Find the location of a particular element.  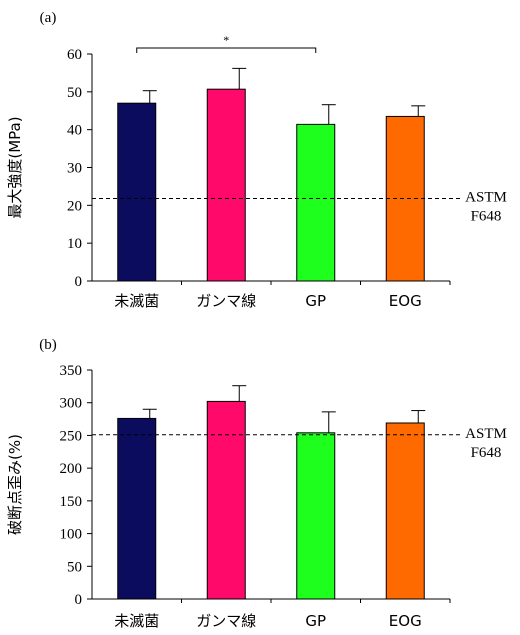

y-tick-label: 250 is located at coordinates (71, 436).